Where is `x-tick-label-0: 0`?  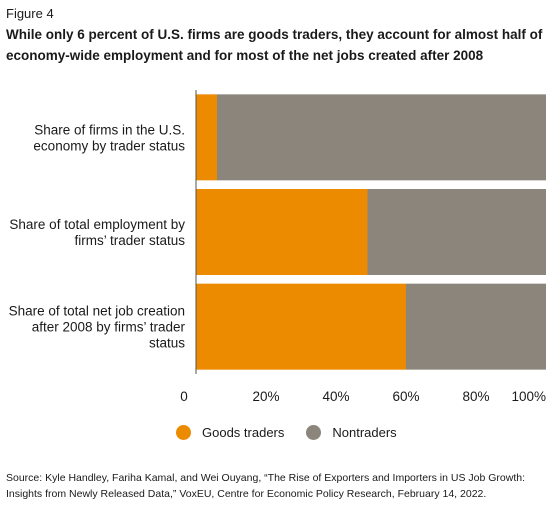 x-tick-label-0: 0 is located at coordinates (184, 396).